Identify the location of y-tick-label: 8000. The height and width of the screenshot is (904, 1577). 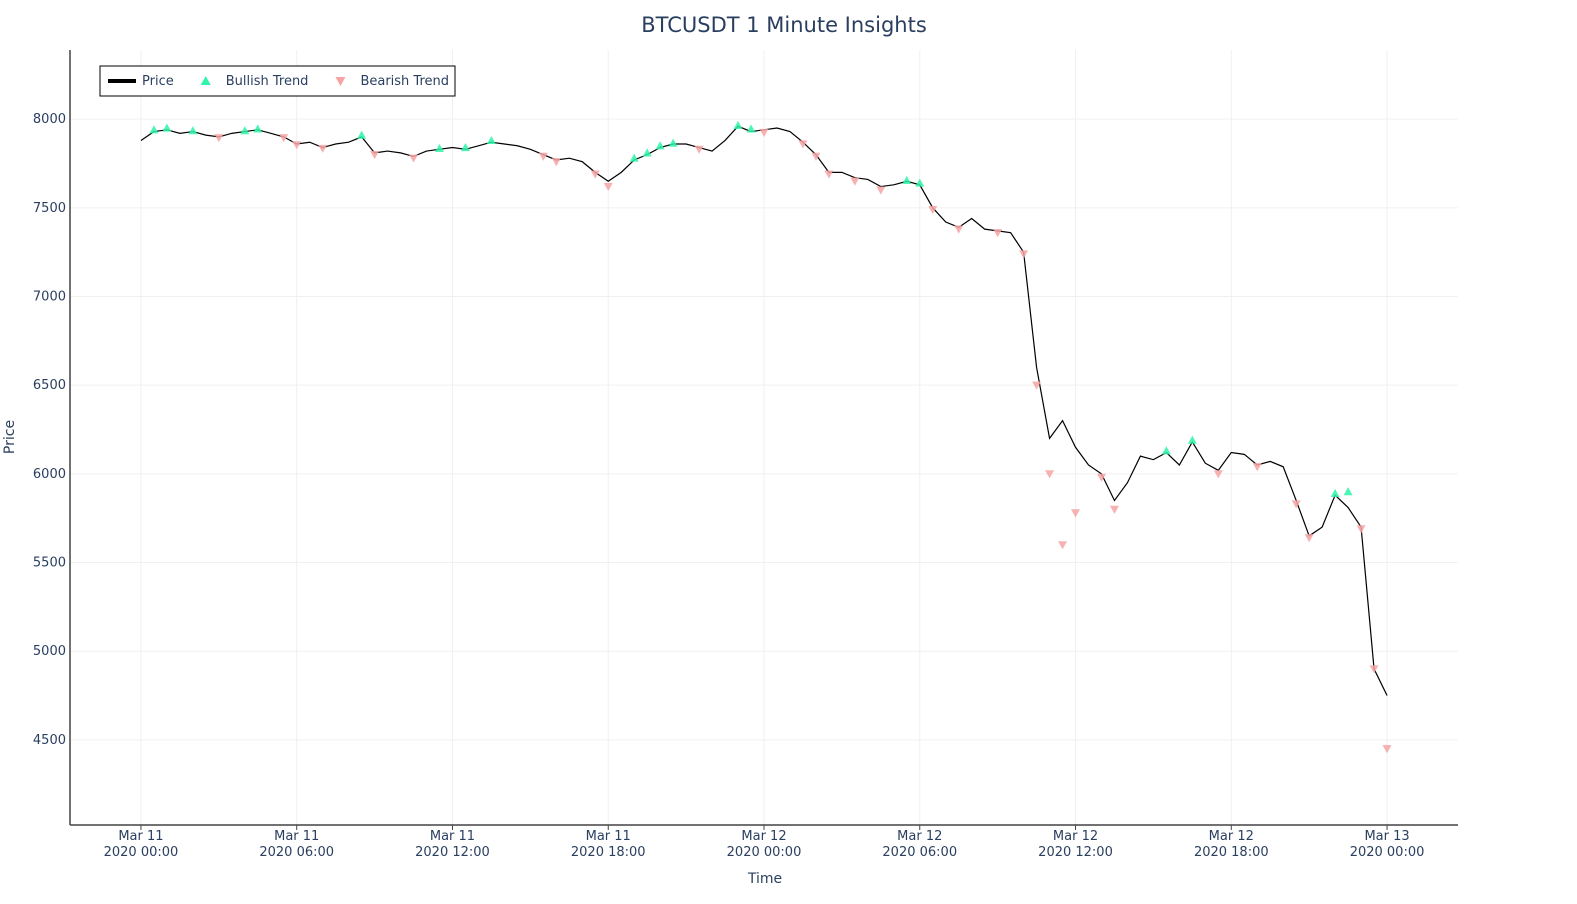
(49, 119).